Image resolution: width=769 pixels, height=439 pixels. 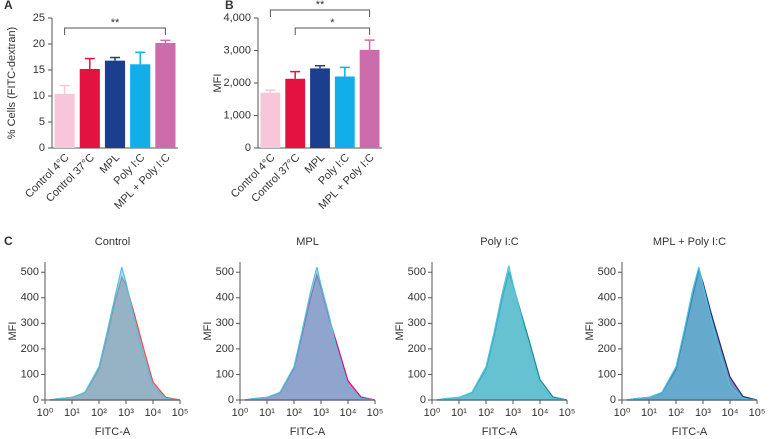 What do you see at coordinates (237, 115) in the screenshot?
I see `y-tick-label: 1,000` at bounding box center [237, 115].